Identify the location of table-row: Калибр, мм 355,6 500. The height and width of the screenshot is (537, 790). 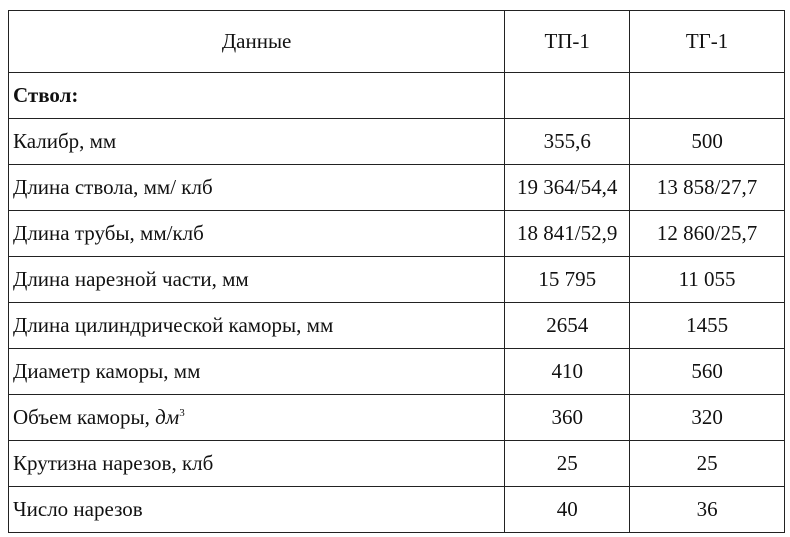
(396, 141).